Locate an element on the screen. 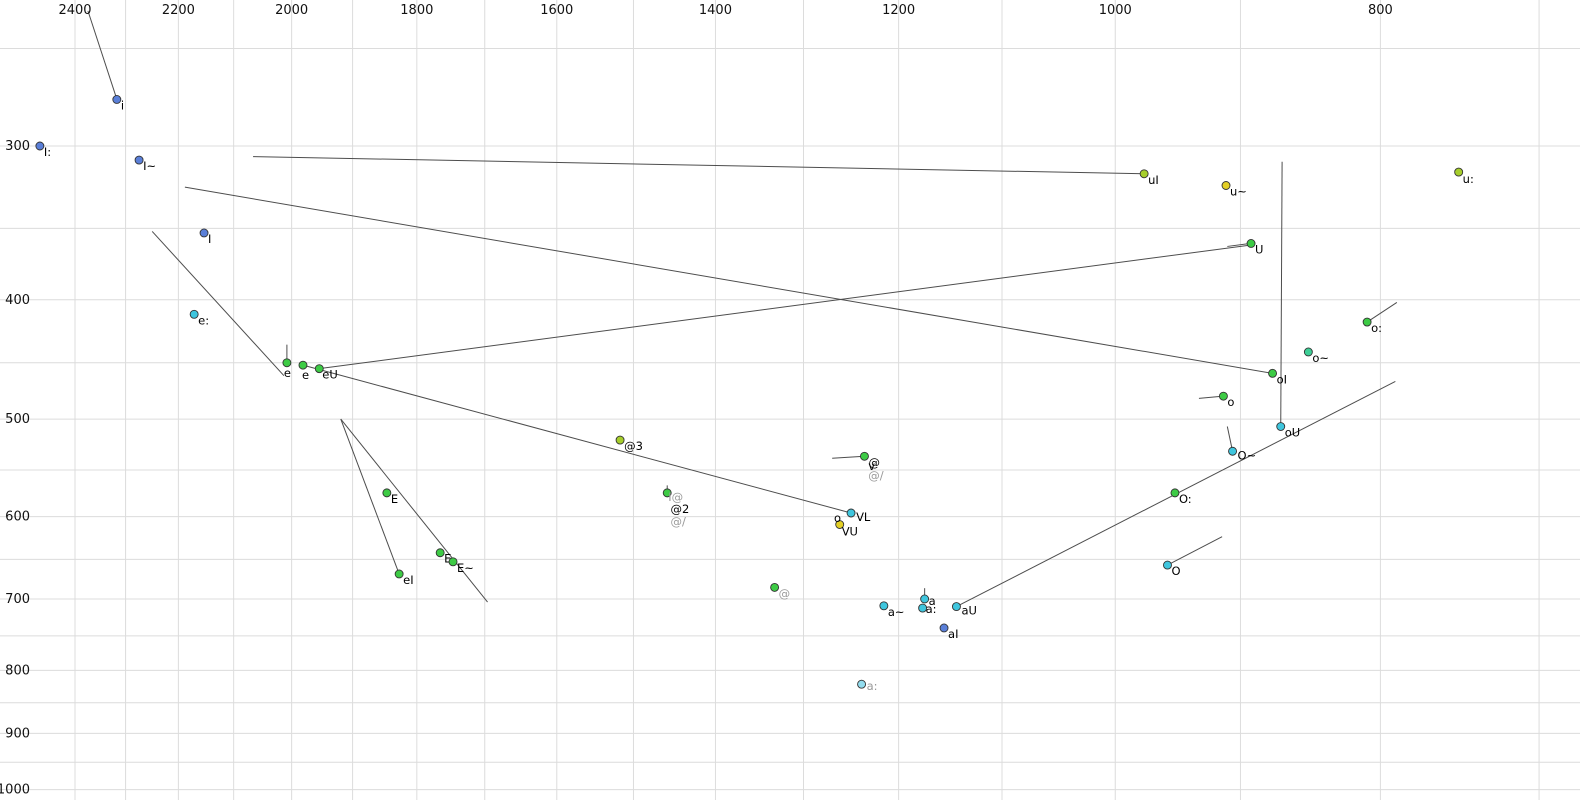  y-axis-tick-label: 800 is located at coordinates (17, 670).